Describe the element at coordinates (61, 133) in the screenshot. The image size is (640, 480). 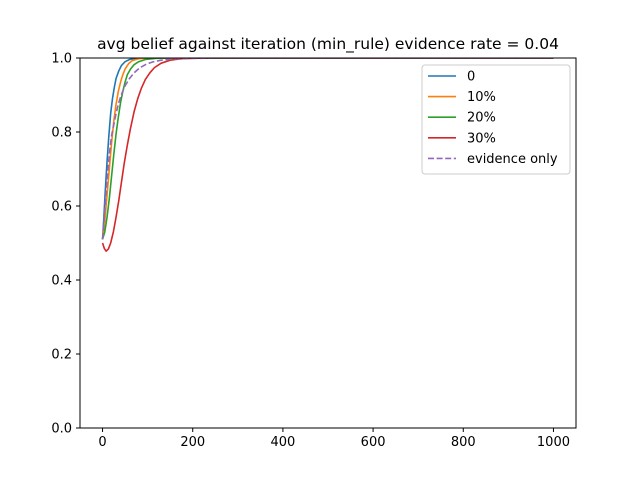
I see `y-tick-label: 0.8` at that location.